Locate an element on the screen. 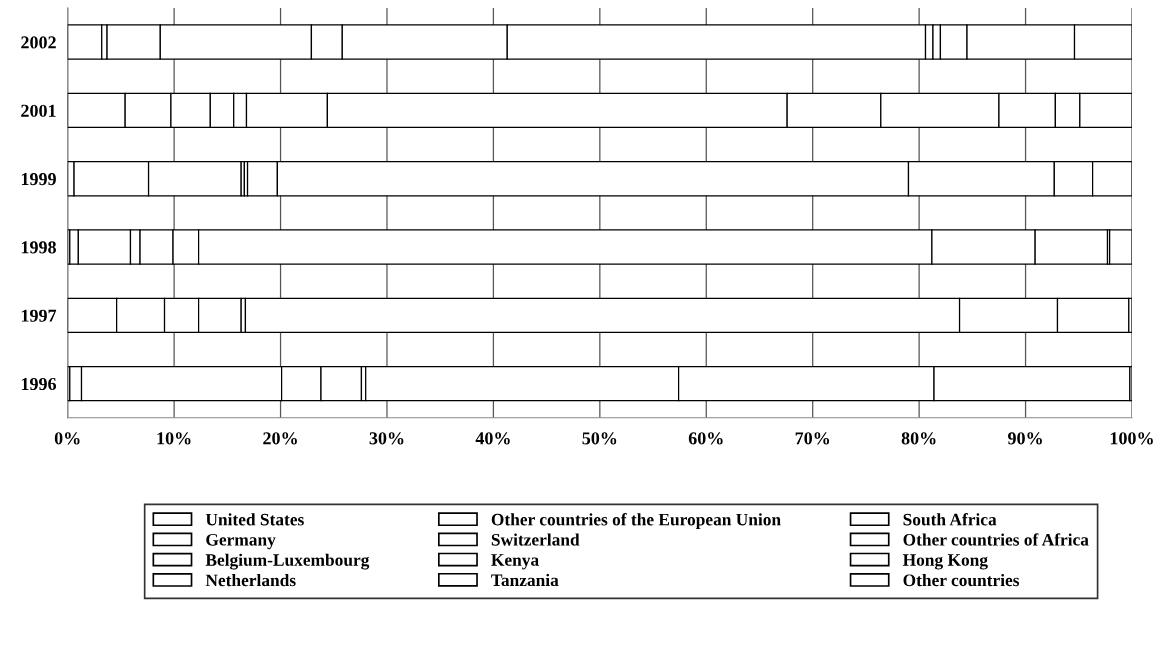 The height and width of the screenshot is (659, 1167). y-tick-label: 1998 is located at coordinates (38, 247).